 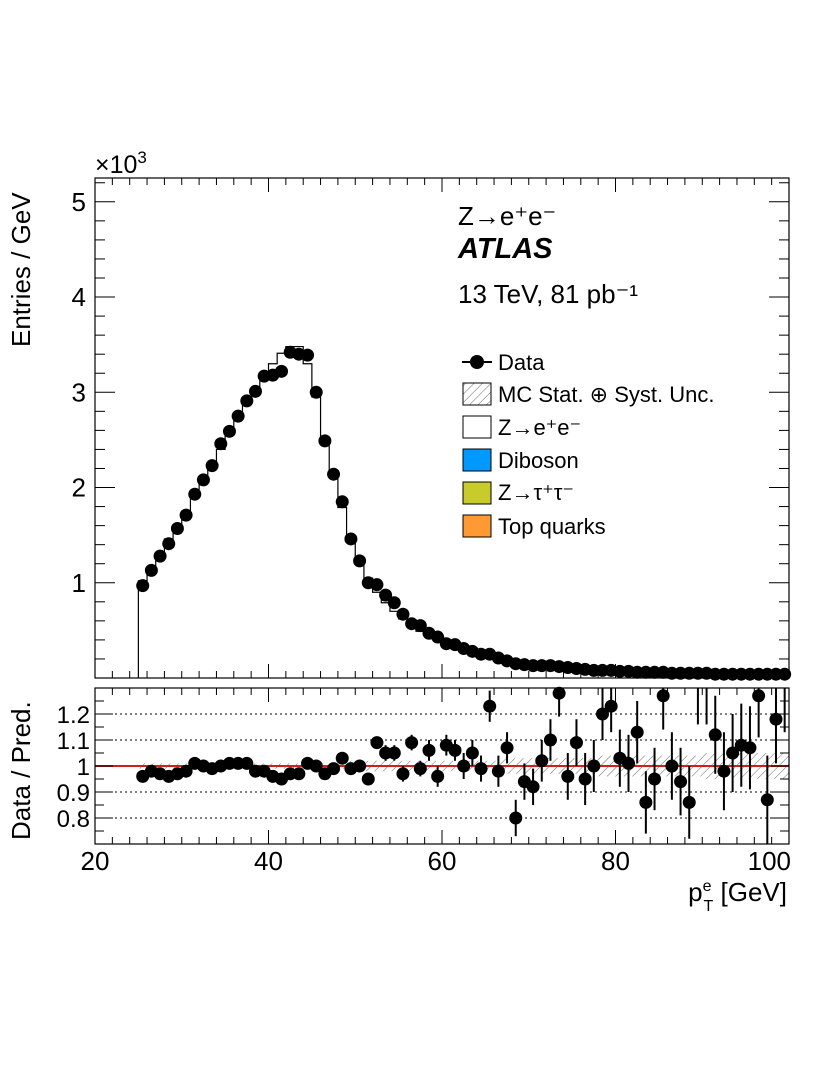 I want to click on ratio-y-axis-title: Data / Pred., so click(x=21, y=770).